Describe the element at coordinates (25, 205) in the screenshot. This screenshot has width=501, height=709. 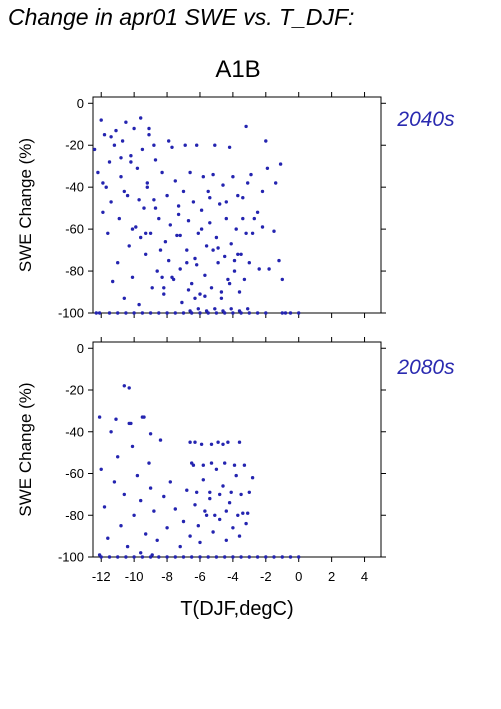
I see `y-axis-title: SWE Change (%)` at that location.